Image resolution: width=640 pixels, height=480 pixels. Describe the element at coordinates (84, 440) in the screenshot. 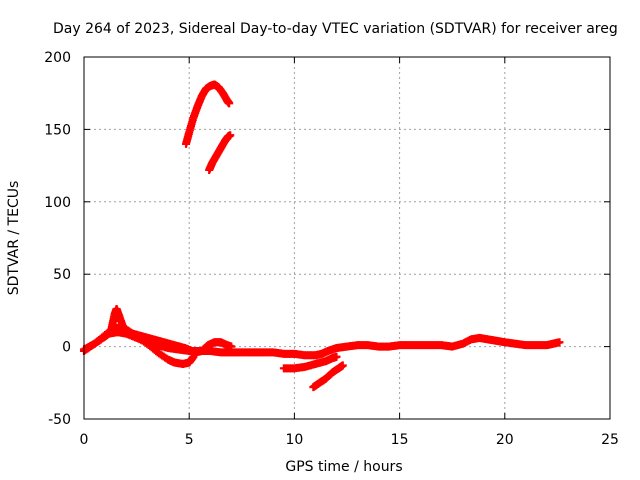

I see `x-tick-label: 0` at that location.